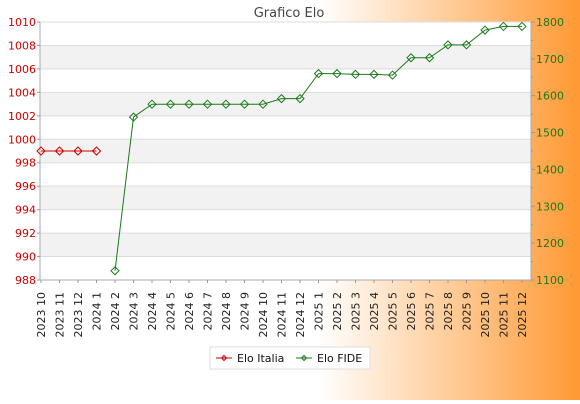 Image resolution: width=580 pixels, height=404 pixels. Describe the element at coordinates (226, 311) in the screenshot. I see `x-tick-label: 2024 8` at that location.